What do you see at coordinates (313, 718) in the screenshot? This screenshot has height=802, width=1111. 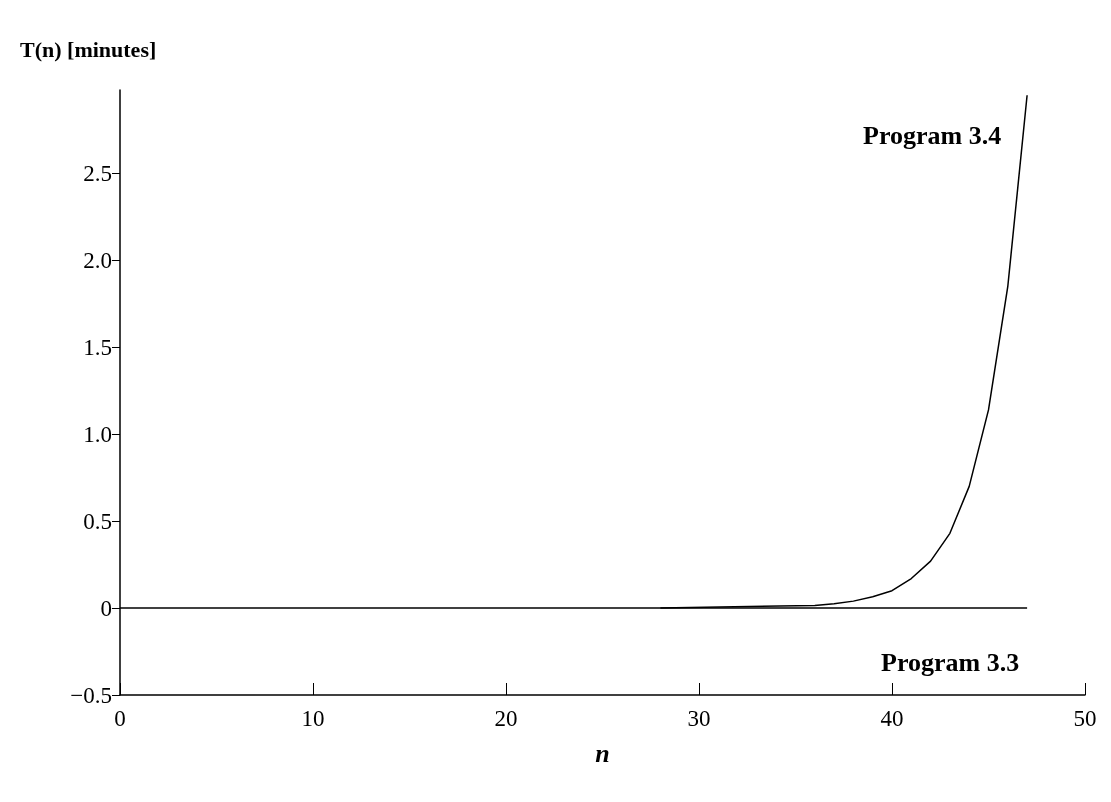 I see `x-tick-label: 10` at bounding box center [313, 718].